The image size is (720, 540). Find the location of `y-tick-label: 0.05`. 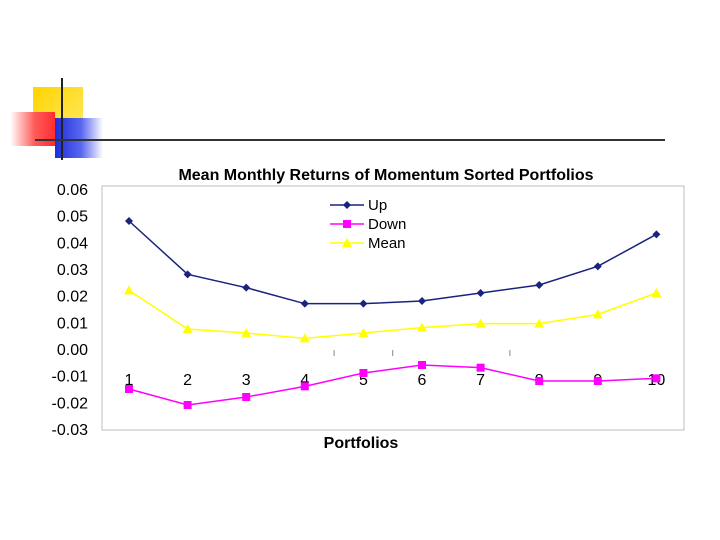

y-tick-label: 0.05 is located at coordinates (72, 217).